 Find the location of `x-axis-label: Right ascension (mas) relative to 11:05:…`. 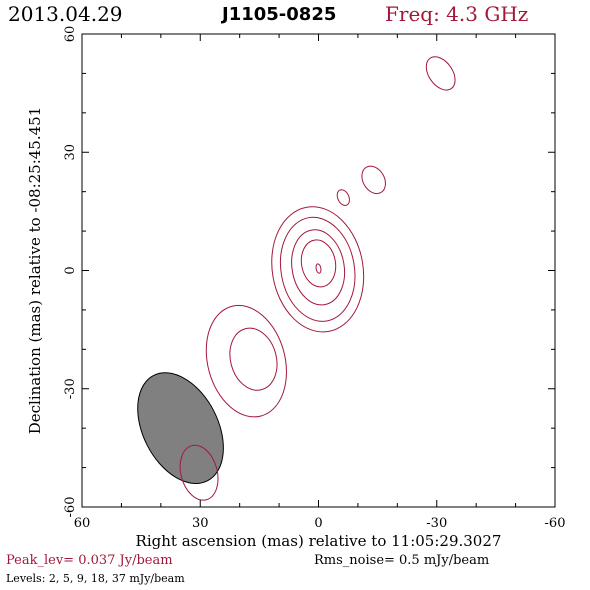

x-axis-label: Right ascension (mas) relative to 11:05:… is located at coordinates (319, 541).